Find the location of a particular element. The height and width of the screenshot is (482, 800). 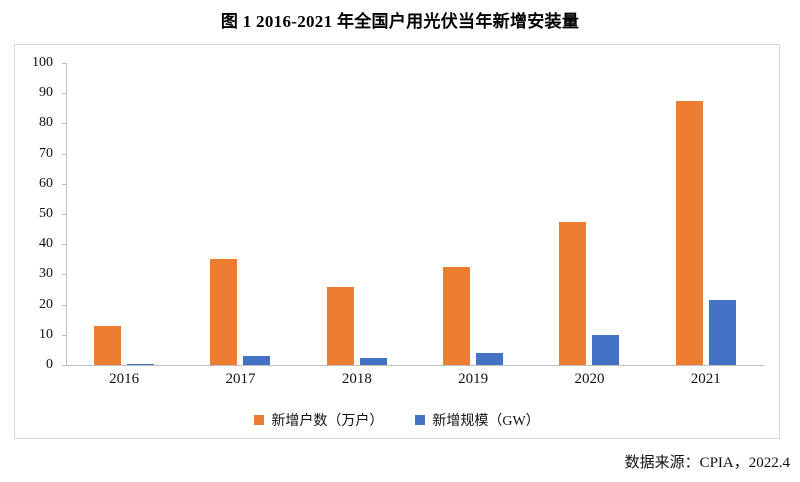

legend-item-capacity: 新增规模（GW） is located at coordinates (477, 420).